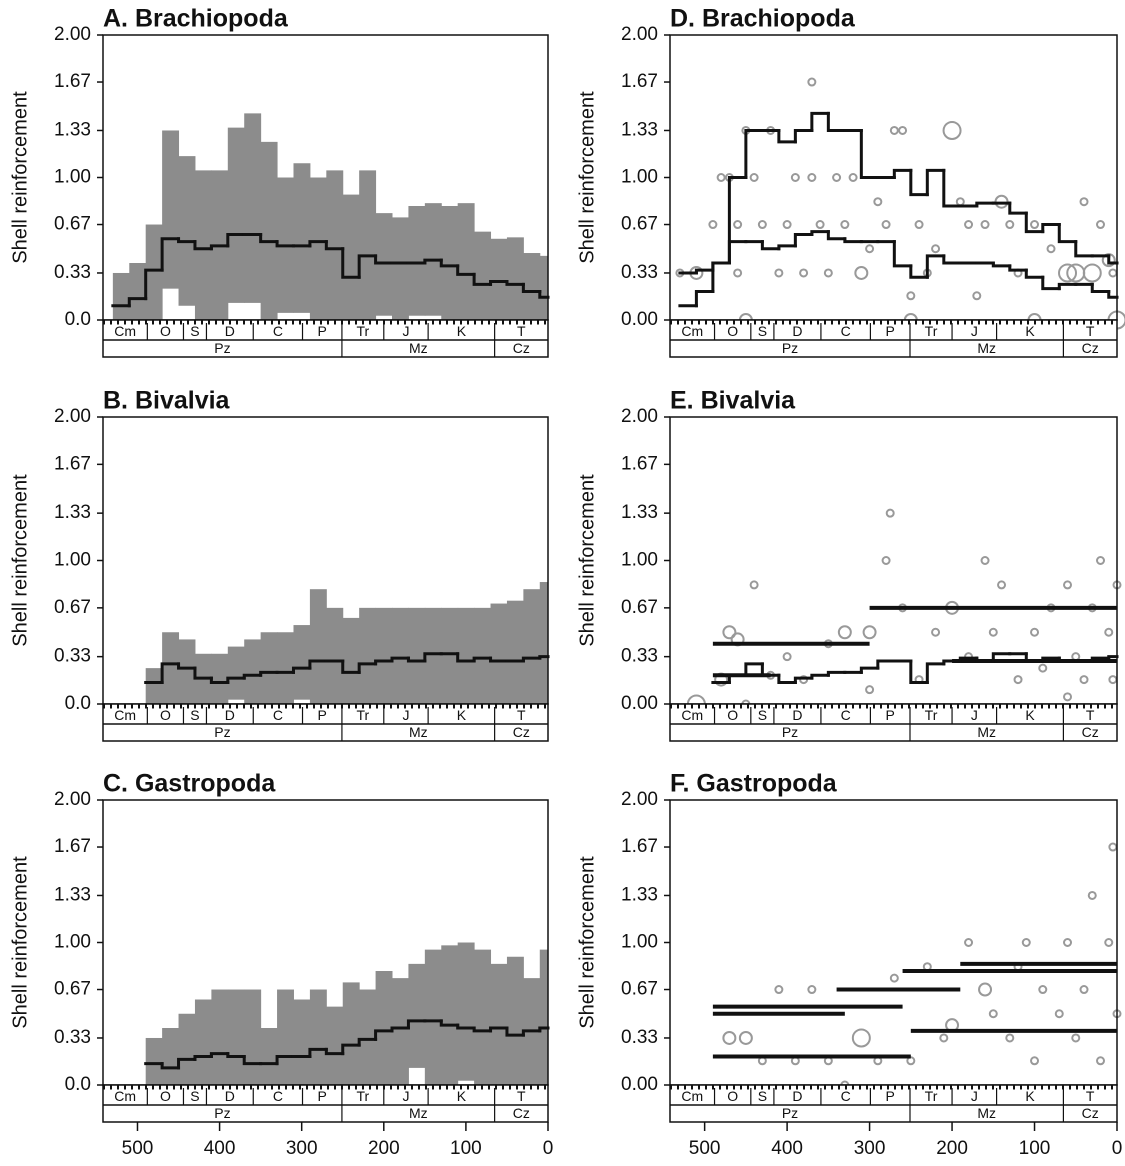 This screenshot has width=1125, height=1166. I want to click on x-tick-label: 300, so click(870, 1148).